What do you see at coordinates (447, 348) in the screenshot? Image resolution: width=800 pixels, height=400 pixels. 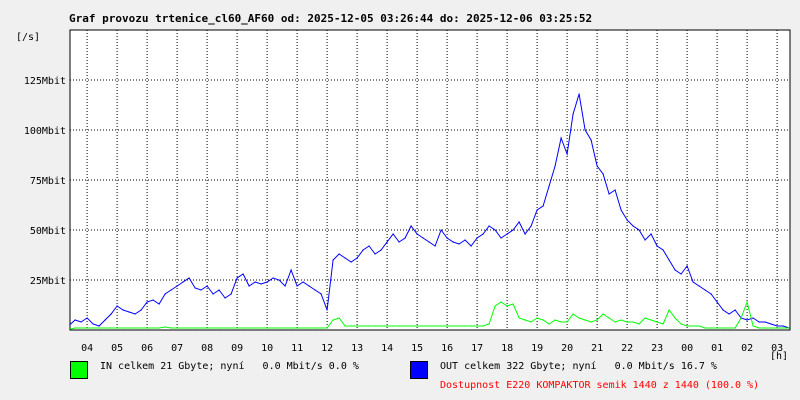 I see `x-tick-label: 16` at bounding box center [447, 348].